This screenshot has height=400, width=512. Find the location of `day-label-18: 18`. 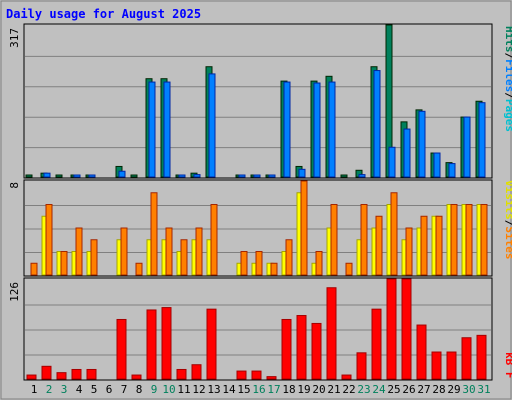

day-label-18: 18 is located at coordinates (288, 389).